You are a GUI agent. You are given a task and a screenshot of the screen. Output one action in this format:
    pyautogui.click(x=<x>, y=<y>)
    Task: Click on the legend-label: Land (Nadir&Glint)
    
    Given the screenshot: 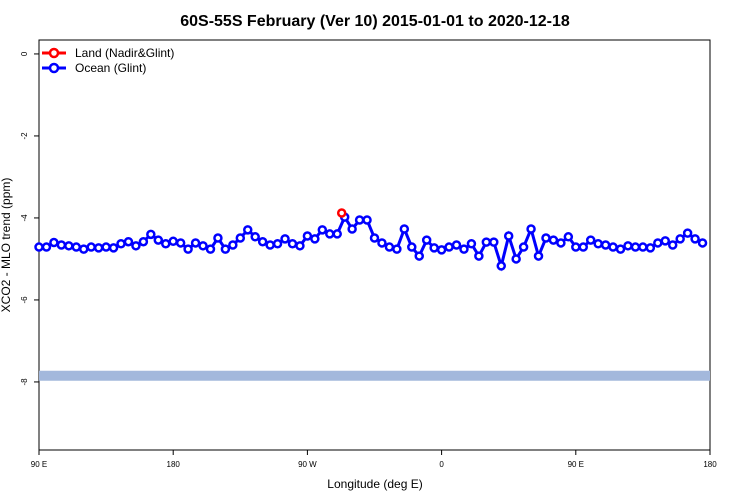 What is the action you would take?
    pyautogui.click(x=124, y=53)
    